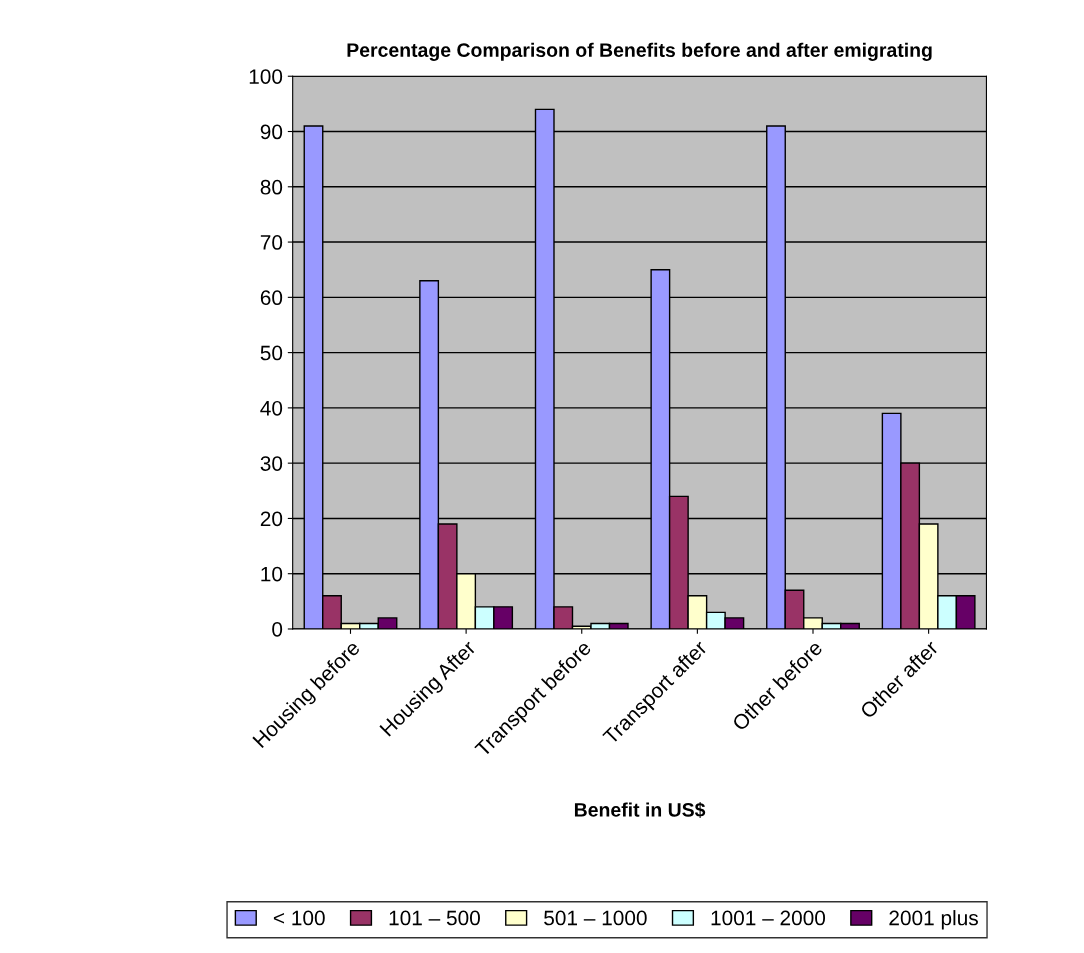  Describe the element at coordinates (271, 408) in the screenshot. I see `y-tick-label: 40` at that location.